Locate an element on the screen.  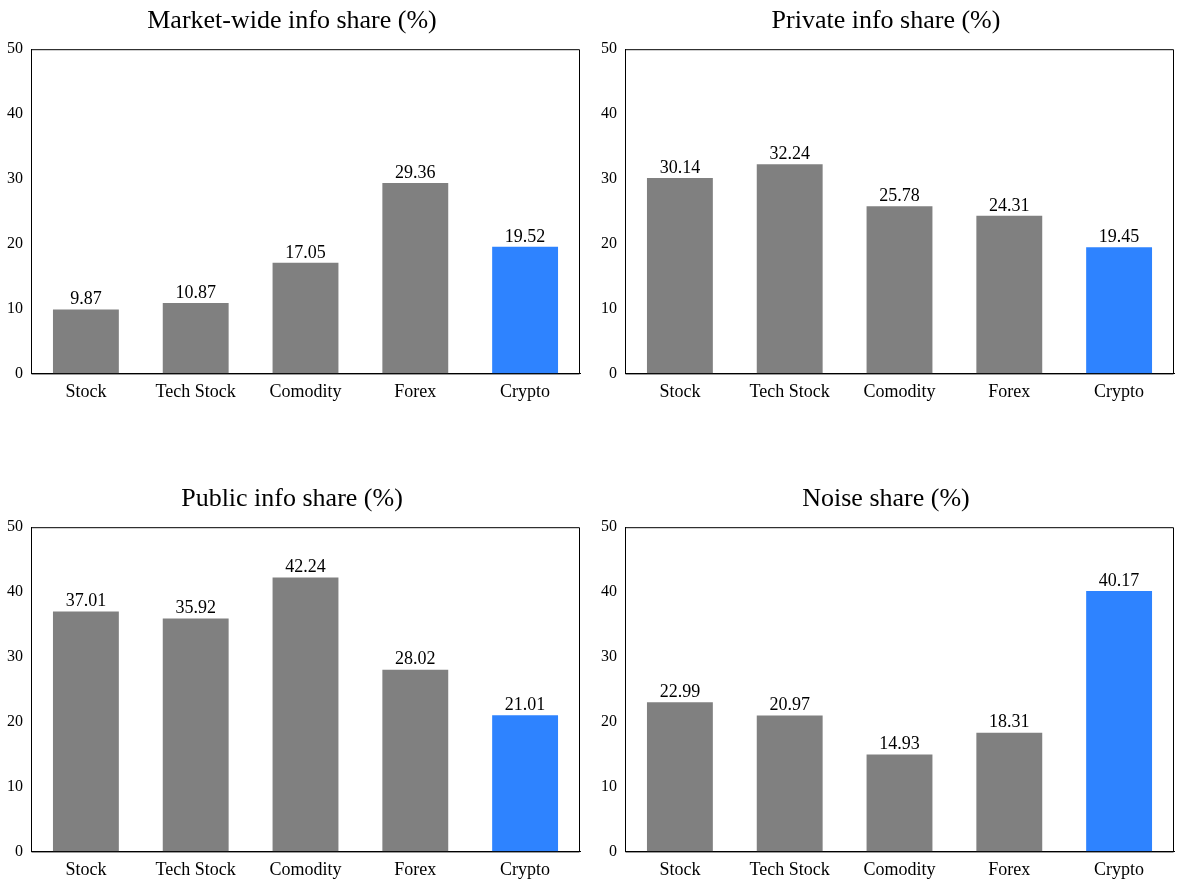
data-label: 24.31 is located at coordinates (1009, 204).